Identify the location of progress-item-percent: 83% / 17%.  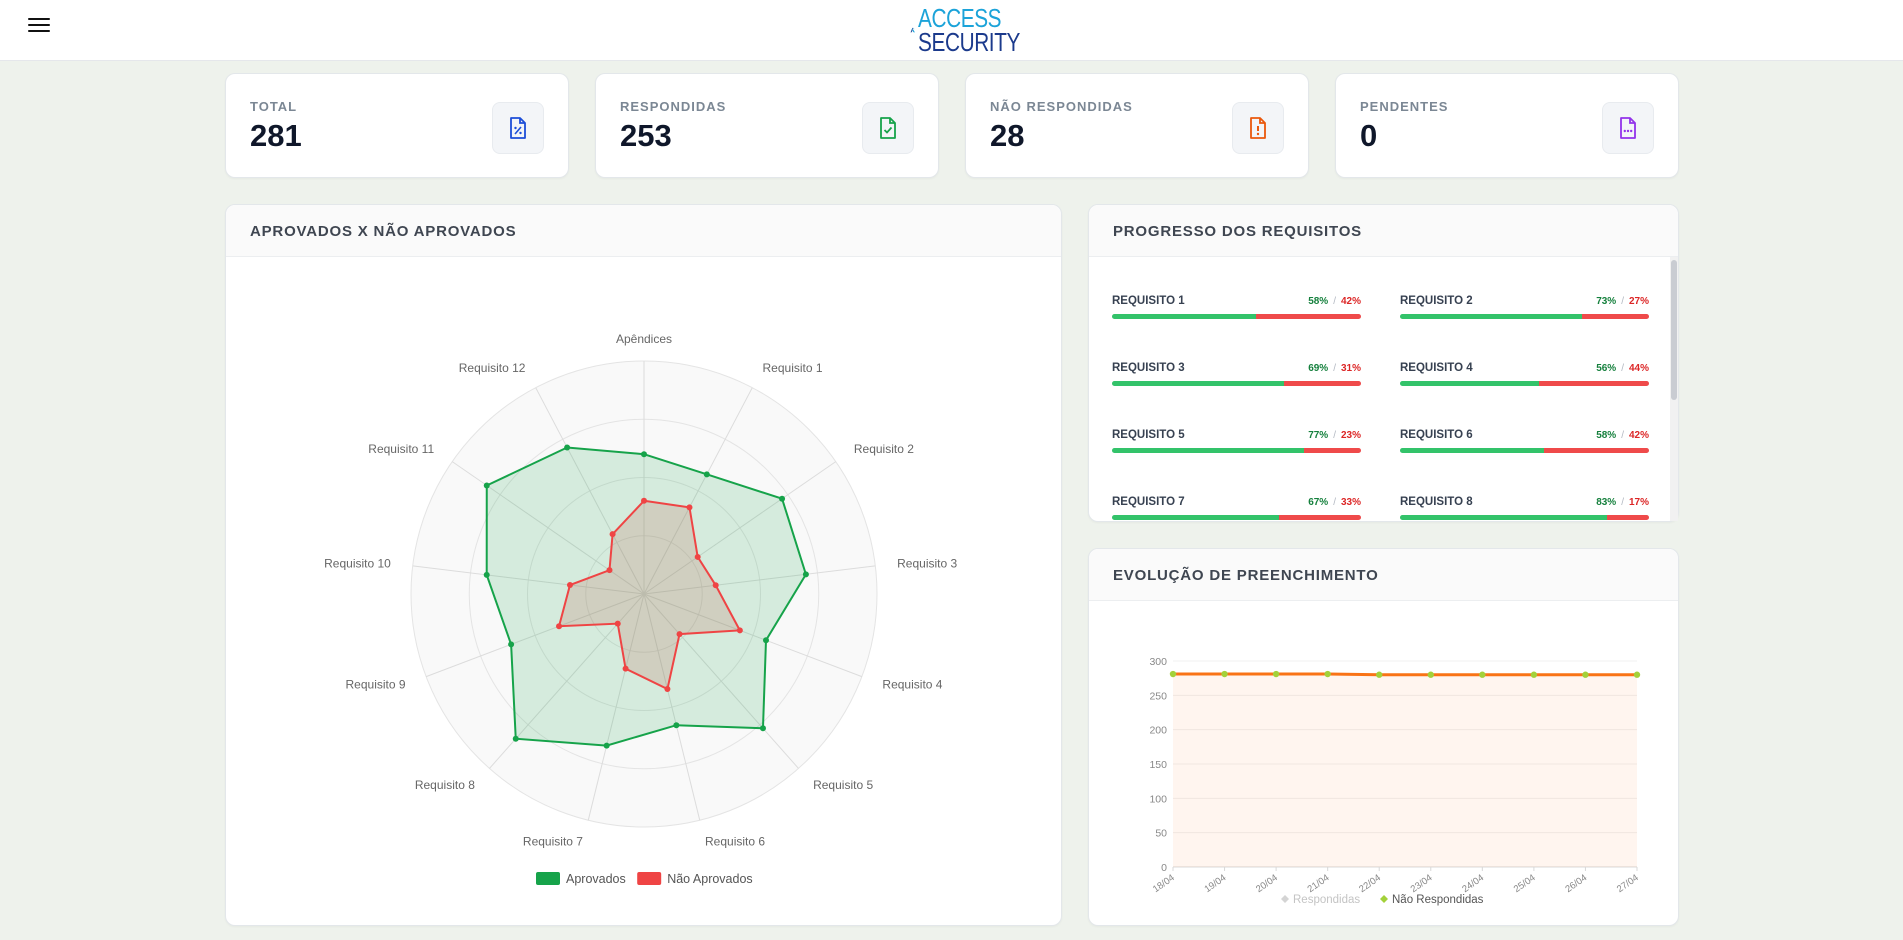
(1622, 502).